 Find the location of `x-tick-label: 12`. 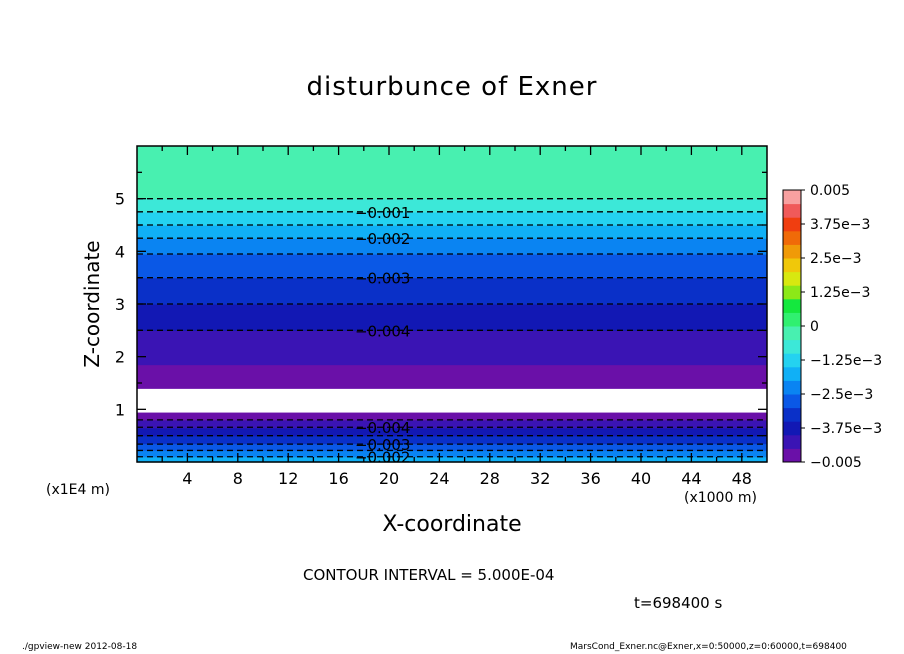

x-tick-label: 12 is located at coordinates (288, 478).